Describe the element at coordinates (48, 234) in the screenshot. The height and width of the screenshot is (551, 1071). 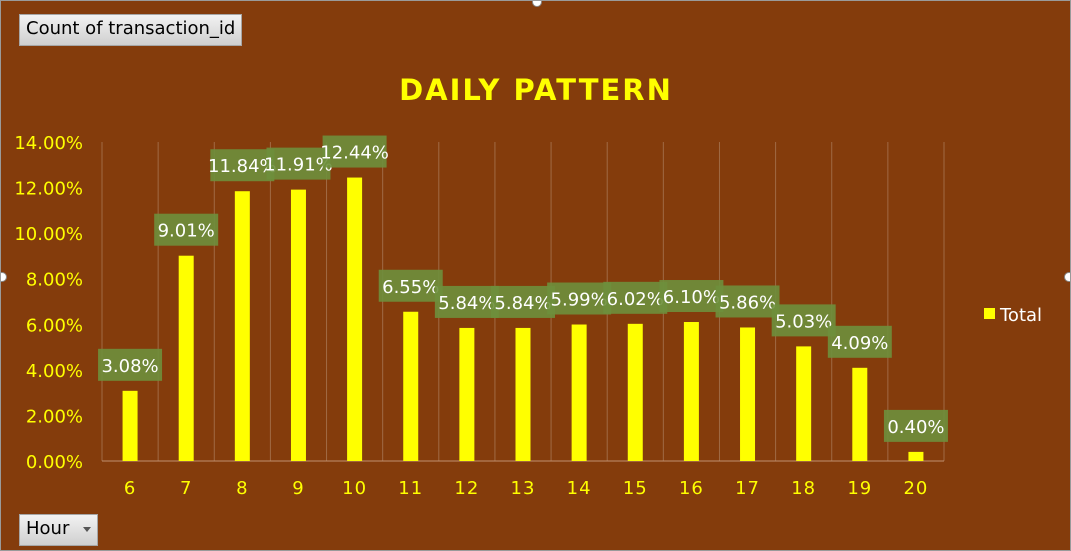
I see `y-tick-label: 10.00%` at that location.